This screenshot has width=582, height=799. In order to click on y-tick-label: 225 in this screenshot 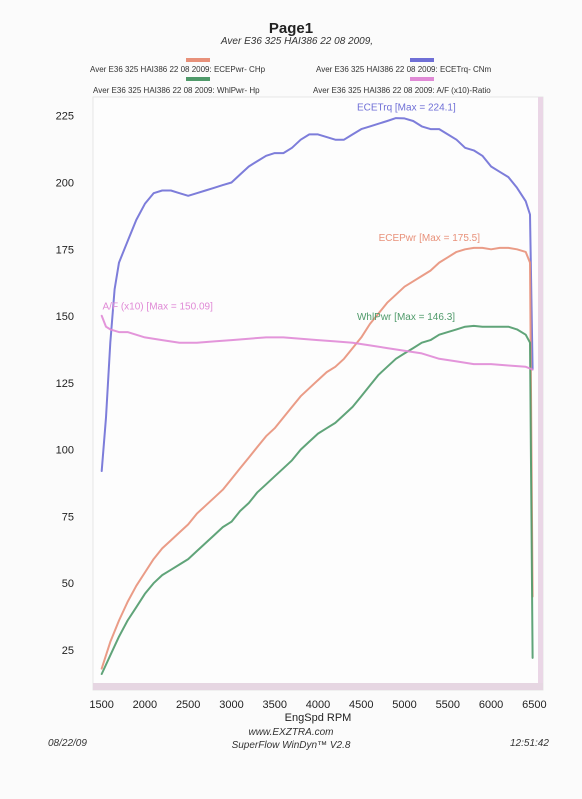, I will do `click(65, 117)`.